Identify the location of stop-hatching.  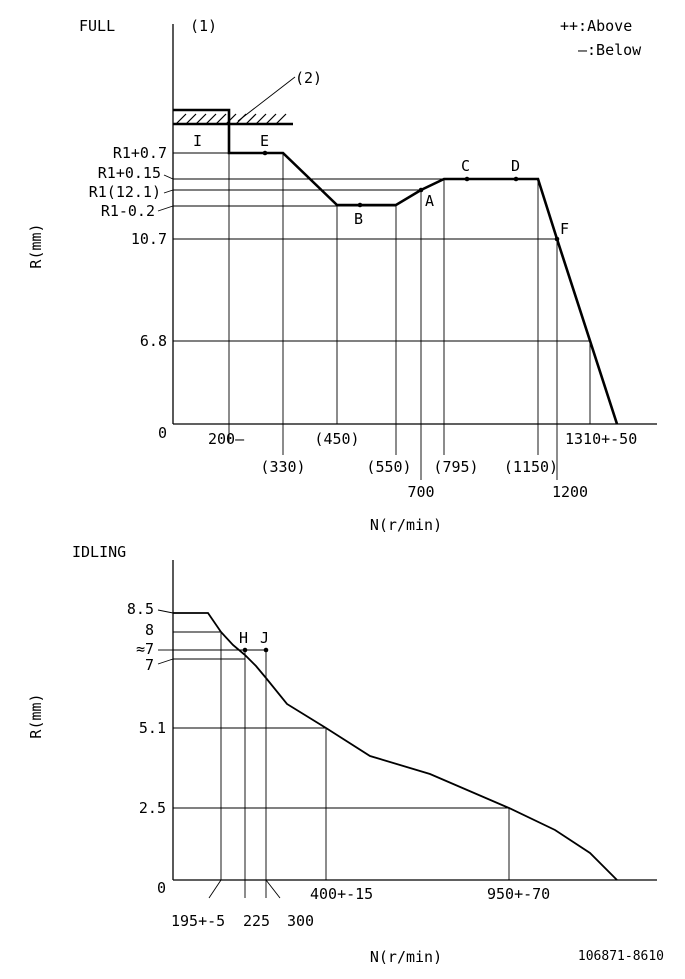
(231, 119).